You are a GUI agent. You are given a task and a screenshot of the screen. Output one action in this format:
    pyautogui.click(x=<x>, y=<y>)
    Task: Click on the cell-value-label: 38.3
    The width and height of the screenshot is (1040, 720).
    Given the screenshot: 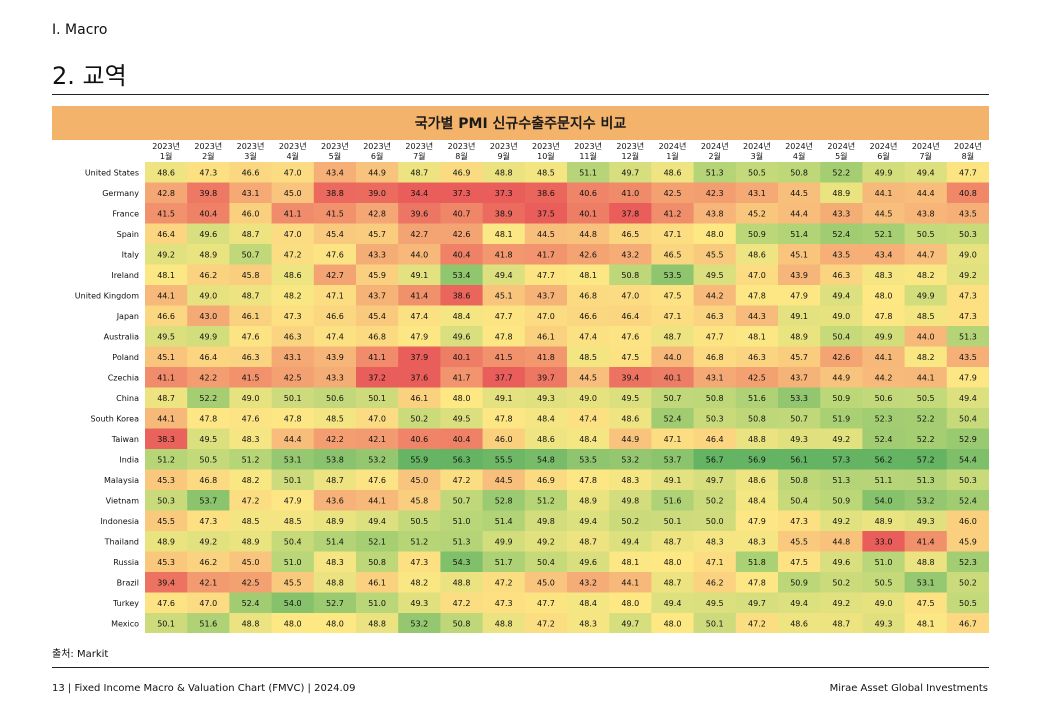 What is the action you would take?
    pyautogui.click(x=166, y=439)
    